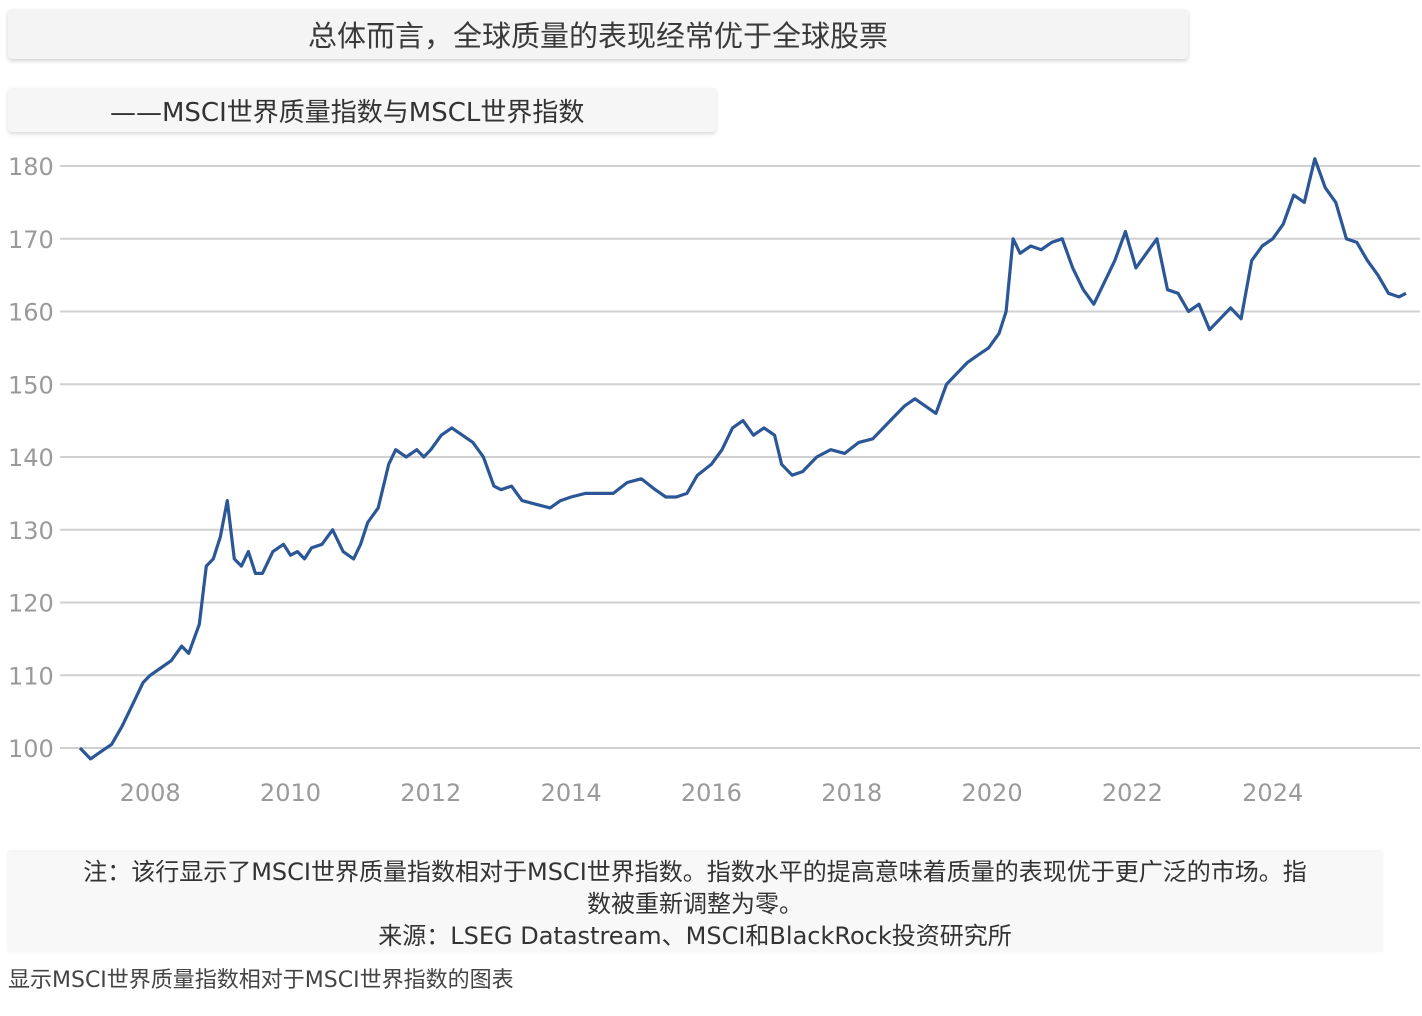  I want to click on chart-title: 总体而言，全球质量的表现经常优于全球股票, so click(598, 34).